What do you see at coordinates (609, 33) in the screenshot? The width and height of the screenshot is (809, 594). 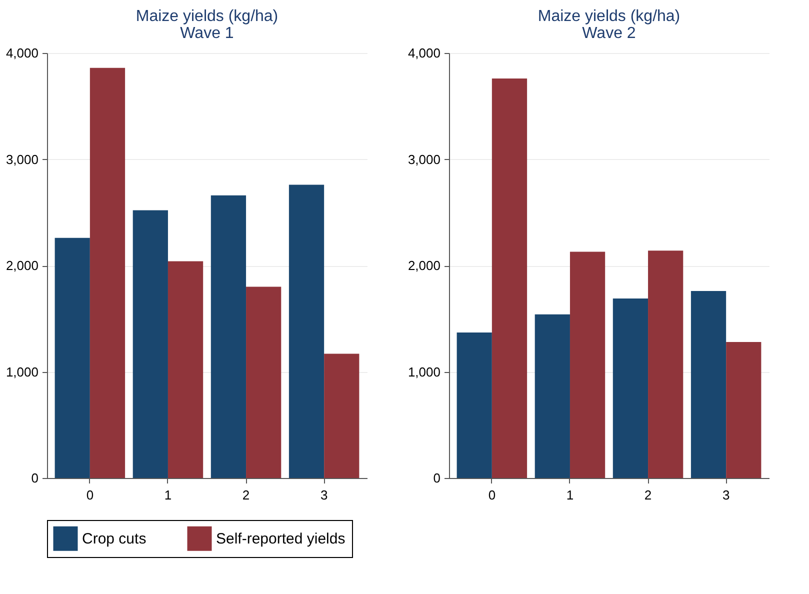 I see `chart-subtitle: Wave 2` at bounding box center [609, 33].